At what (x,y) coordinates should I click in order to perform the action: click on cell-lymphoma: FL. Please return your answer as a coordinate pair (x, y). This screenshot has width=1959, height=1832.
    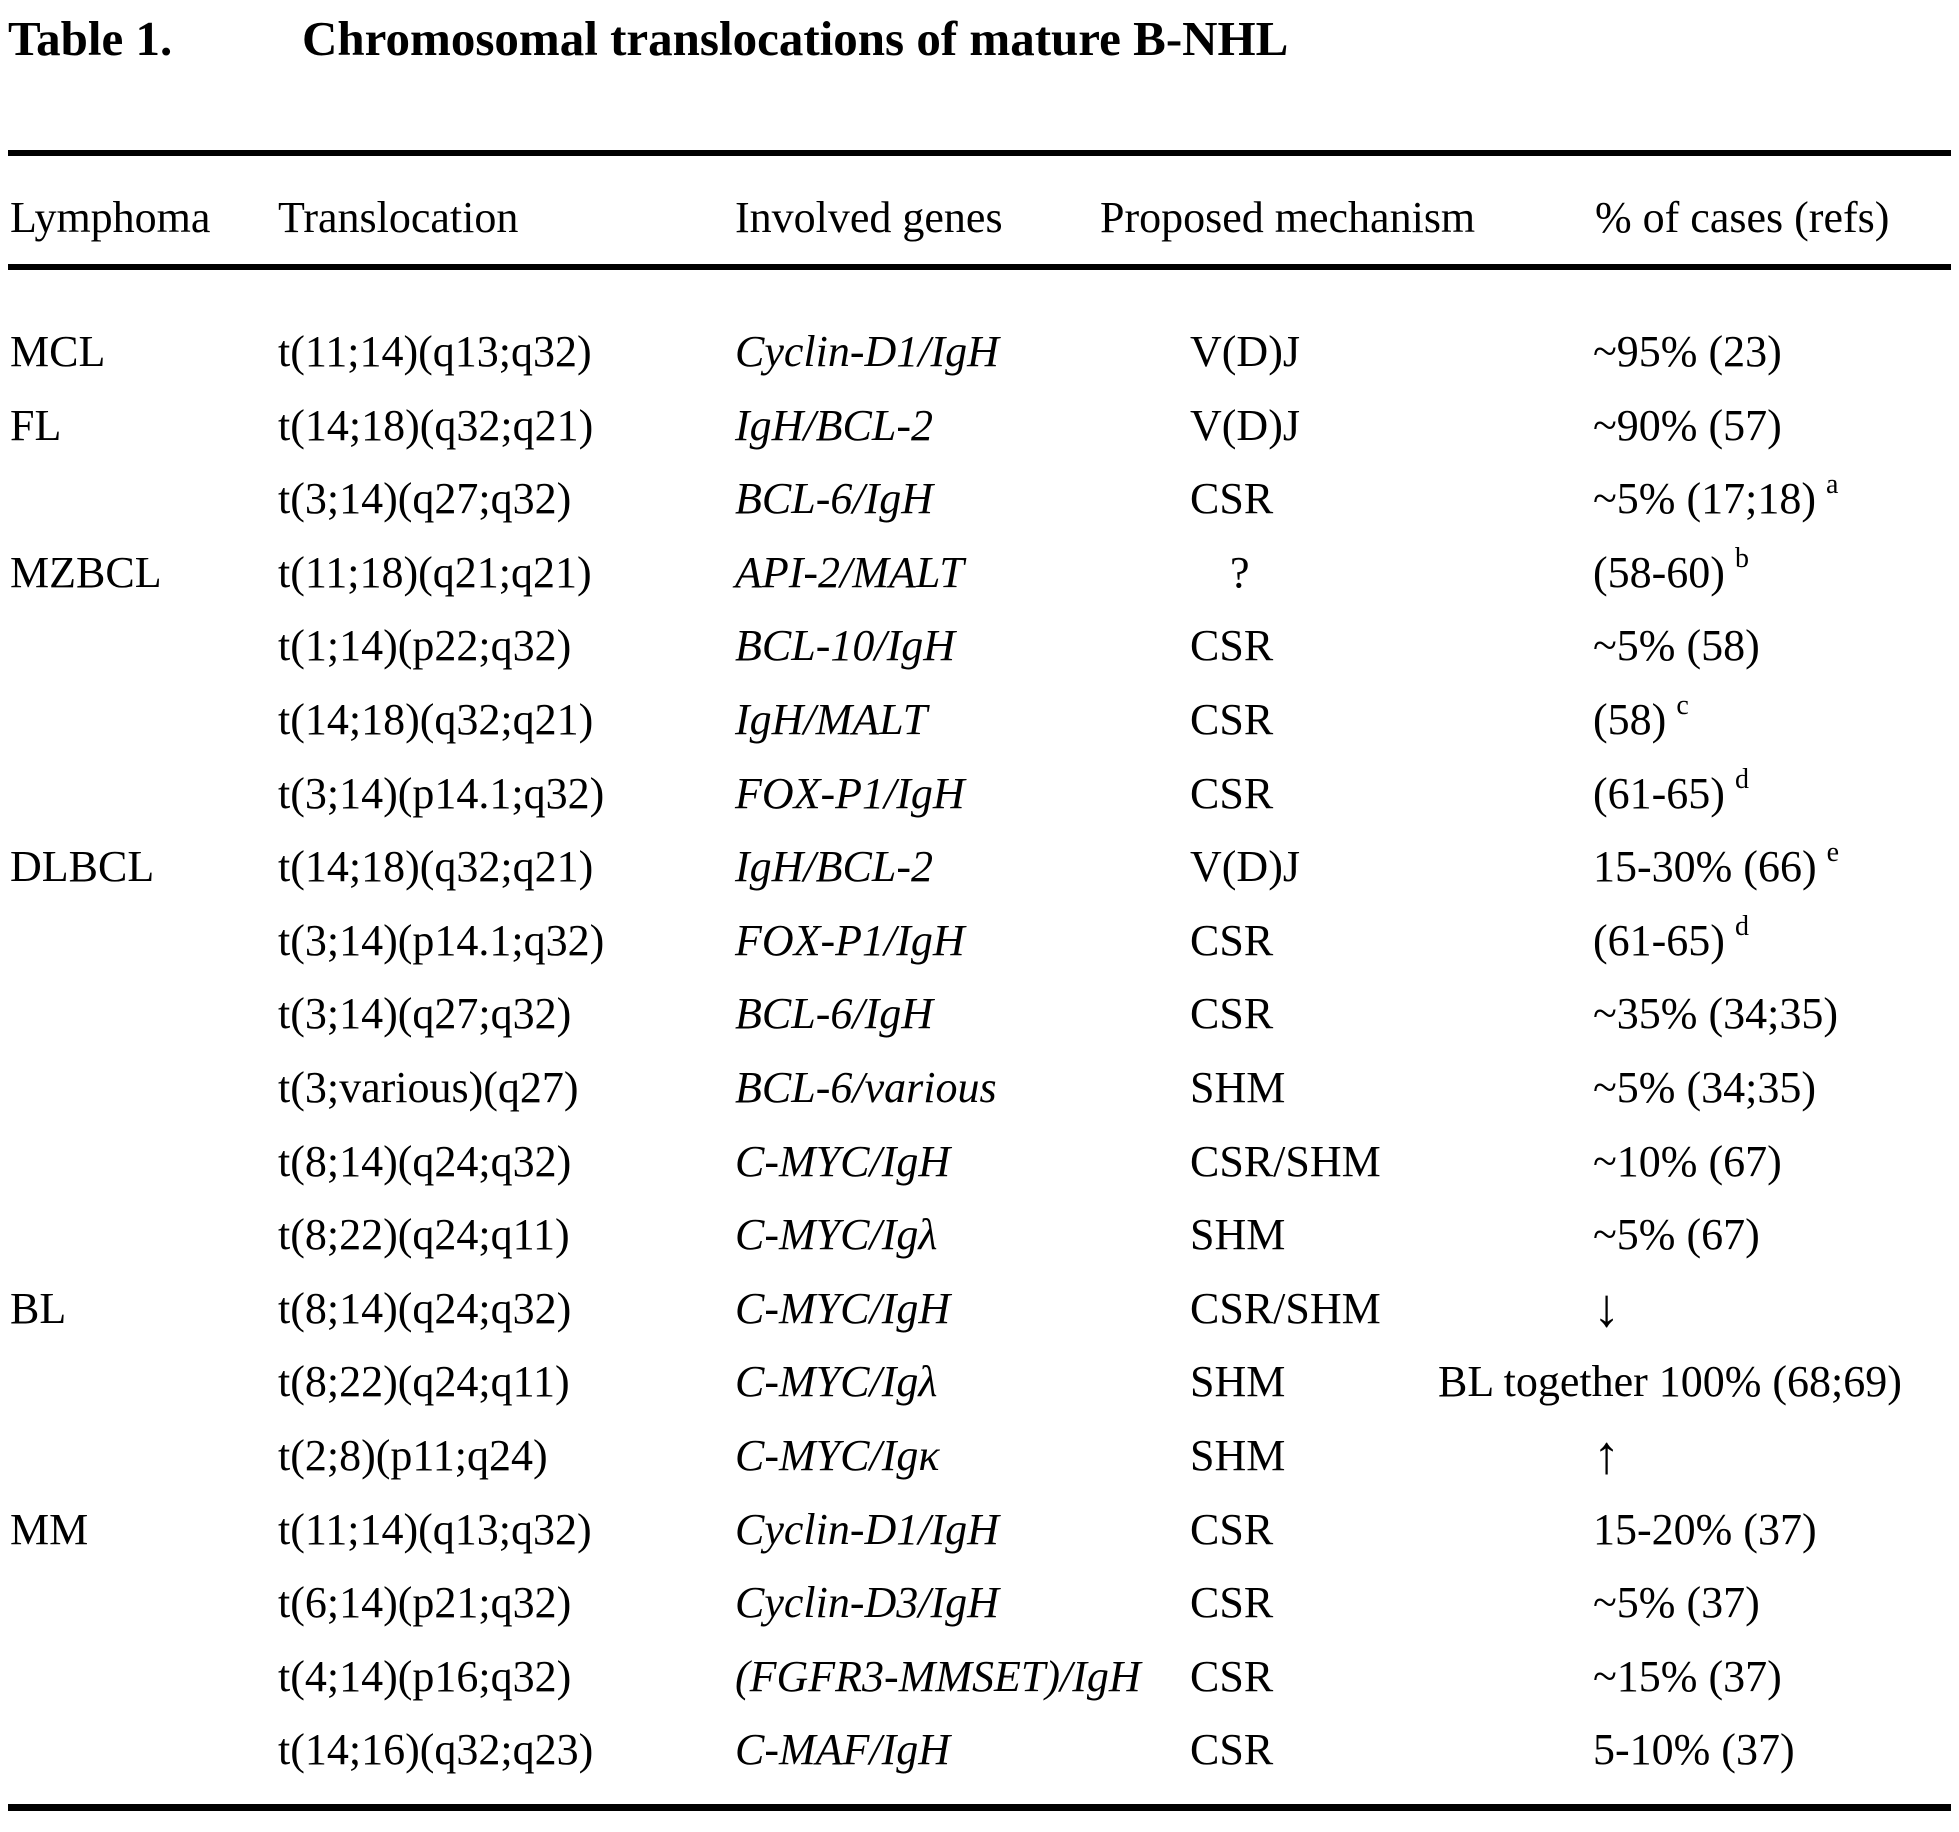
    Looking at the image, I should click on (36, 425).